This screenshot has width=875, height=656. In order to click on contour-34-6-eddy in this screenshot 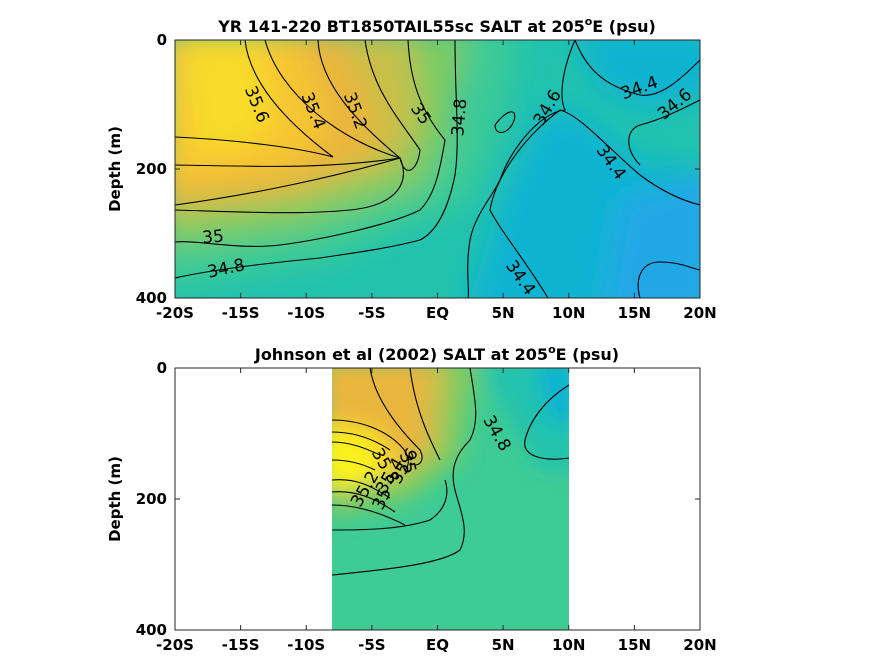, I will do `click(505, 122)`.